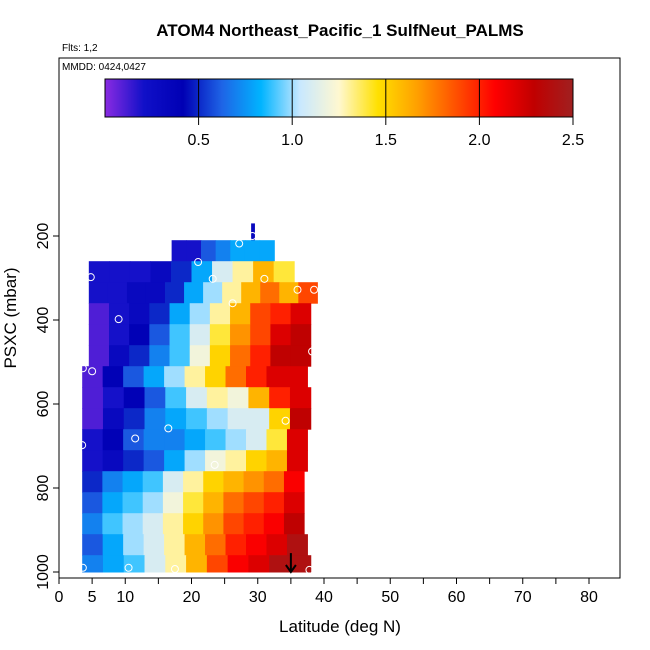  I want to click on x-tick-label: 80, so click(589, 597).